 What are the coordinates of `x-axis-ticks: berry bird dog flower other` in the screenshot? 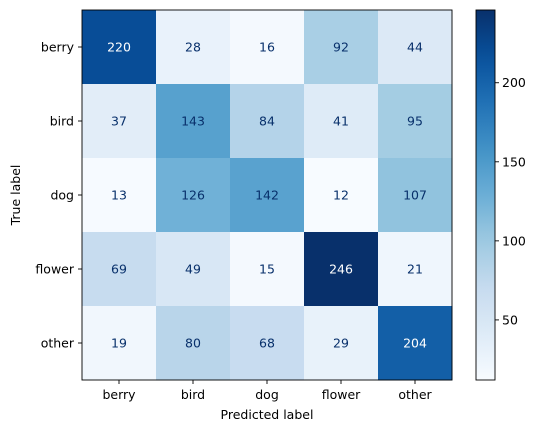 It's located at (267, 391).